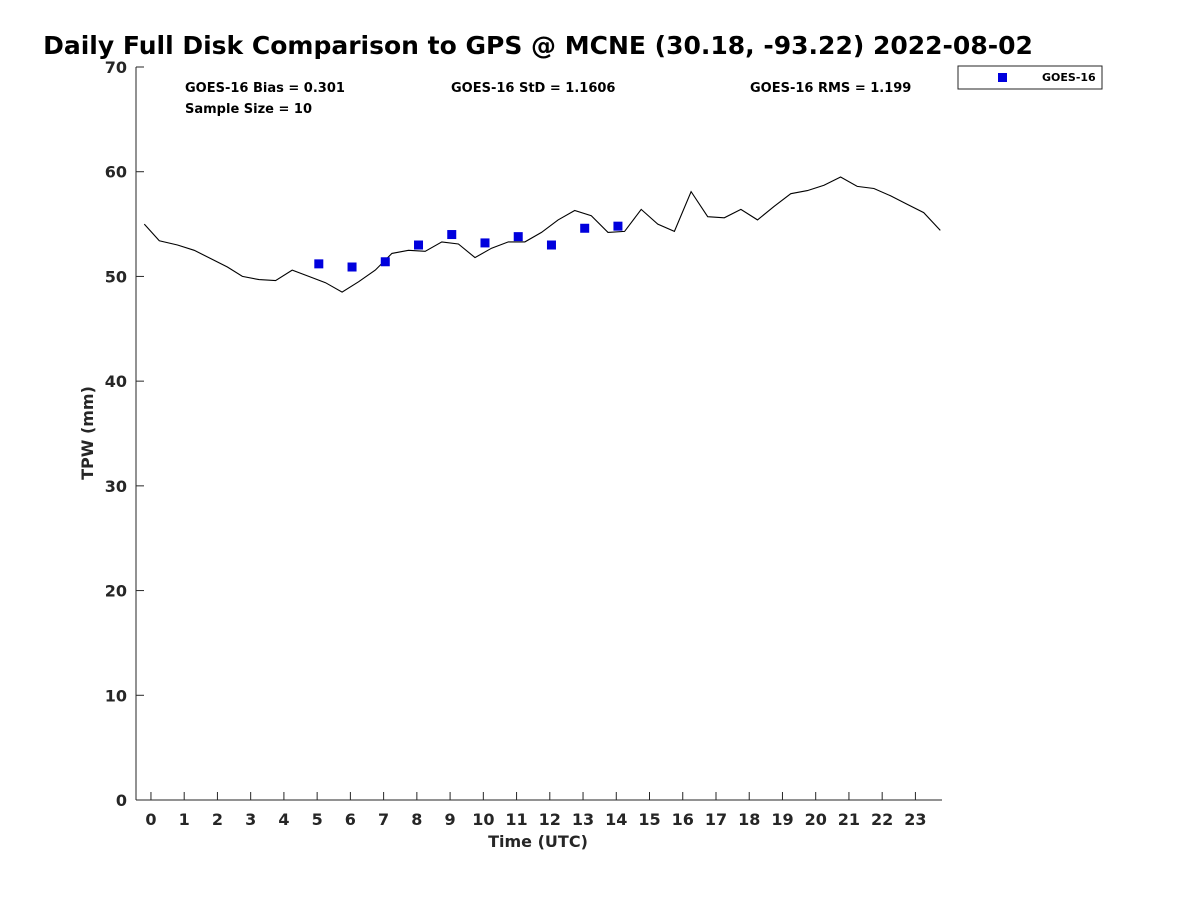 The width and height of the screenshot is (1200, 900). Describe the element at coordinates (849, 819) in the screenshot. I see `x-tick-label: 21` at that location.